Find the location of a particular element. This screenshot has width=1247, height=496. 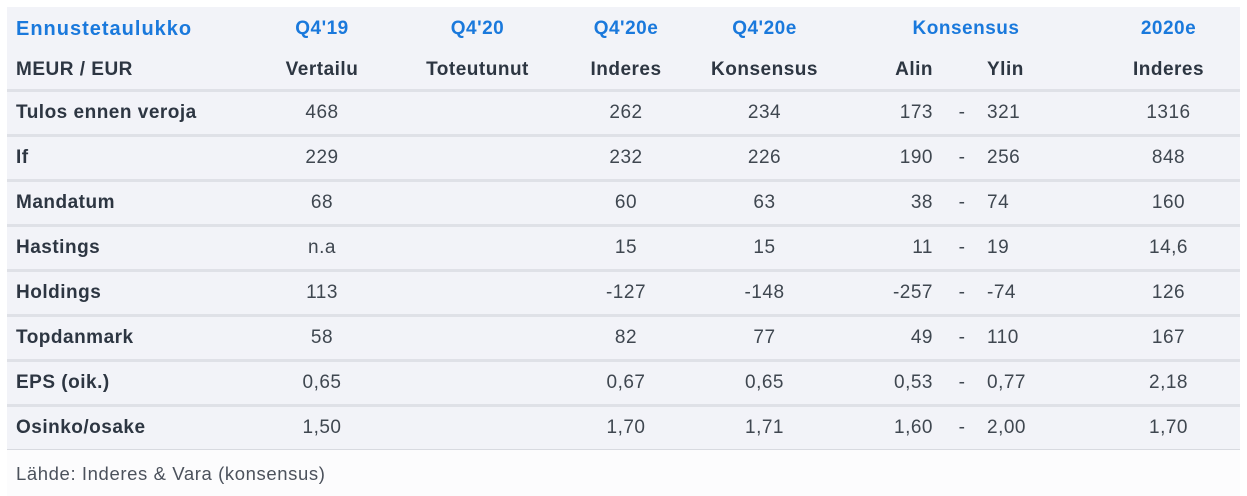

cell-vertailu: 229 is located at coordinates (322, 157).